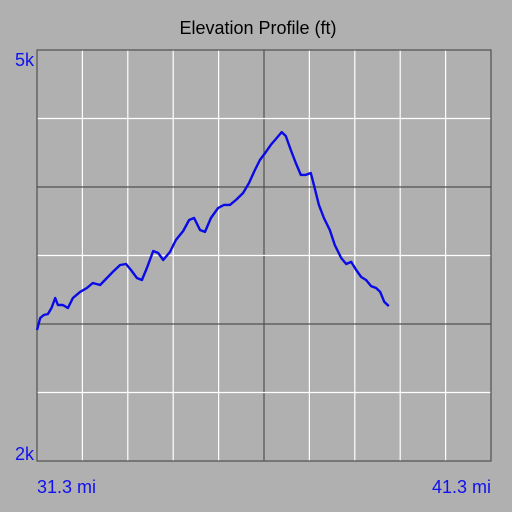  Describe the element at coordinates (257, 28) in the screenshot. I see `chart-title: Elevation Profile (ft)` at that location.